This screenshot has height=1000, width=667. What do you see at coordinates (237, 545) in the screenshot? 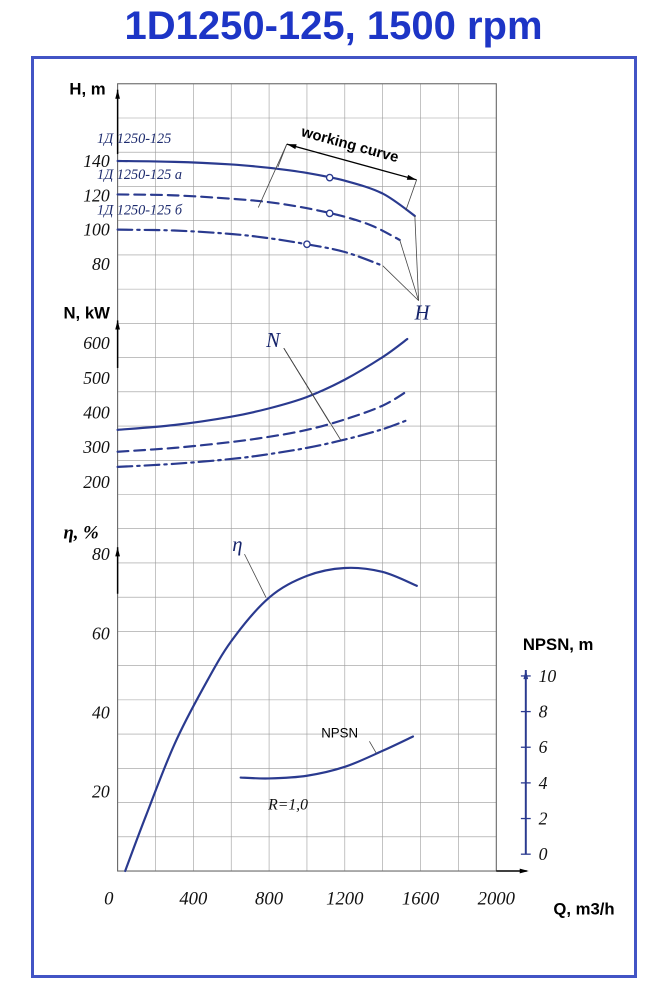
I see `eta-pointer-label: η` at bounding box center [237, 545].